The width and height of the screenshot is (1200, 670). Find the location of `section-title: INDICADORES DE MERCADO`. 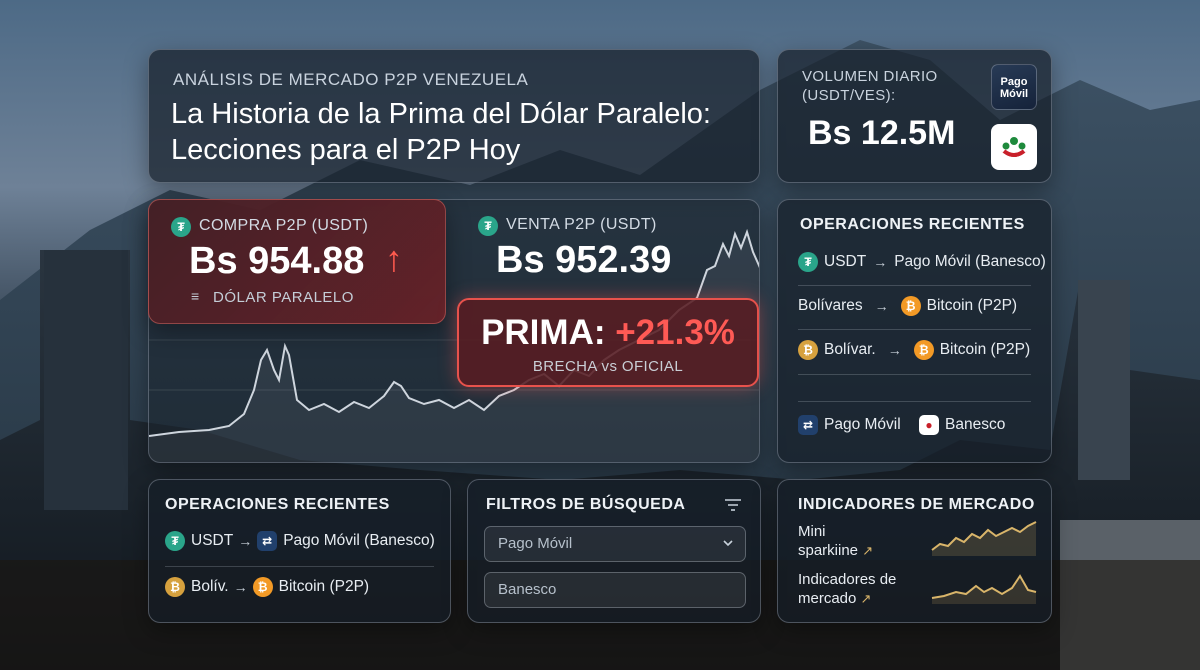

section-title: INDICADORES DE MERCADO is located at coordinates (916, 504).